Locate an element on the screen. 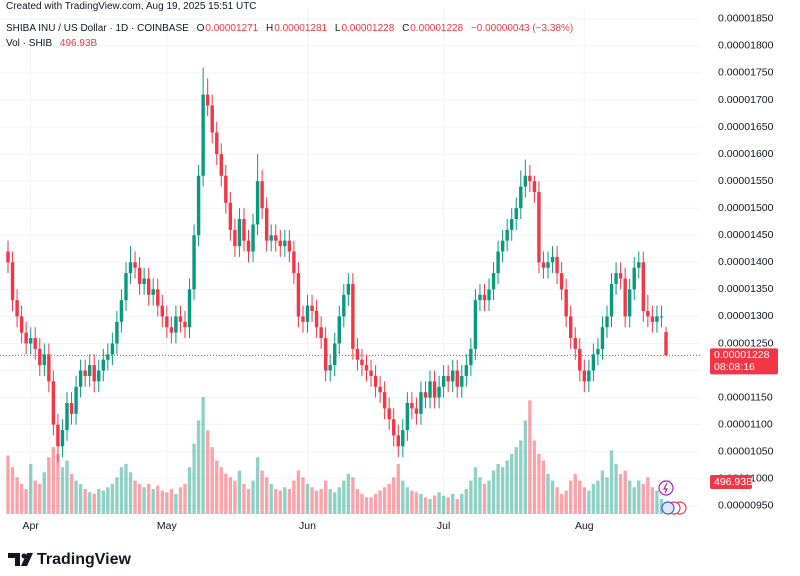  legend-value: 0.00001281 is located at coordinates (301, 28).